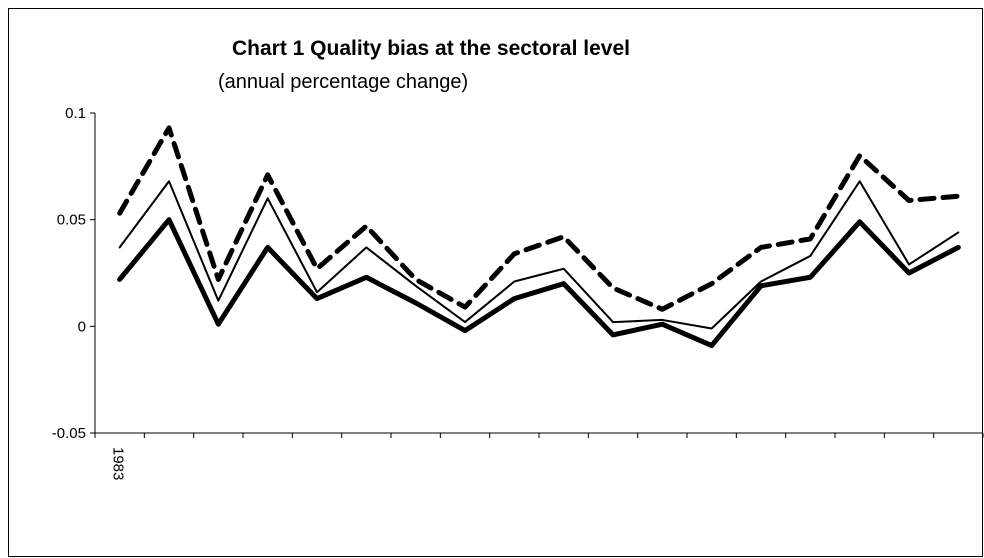  I want to click on chart-subtitle: (annual percentage change), so click(343, 82).